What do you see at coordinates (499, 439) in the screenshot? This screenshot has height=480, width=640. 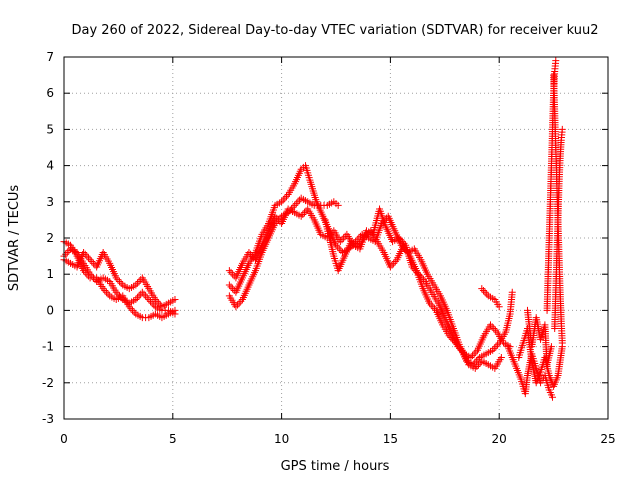 I see `x-tick-label: 20` at bounding box center [499, 439].